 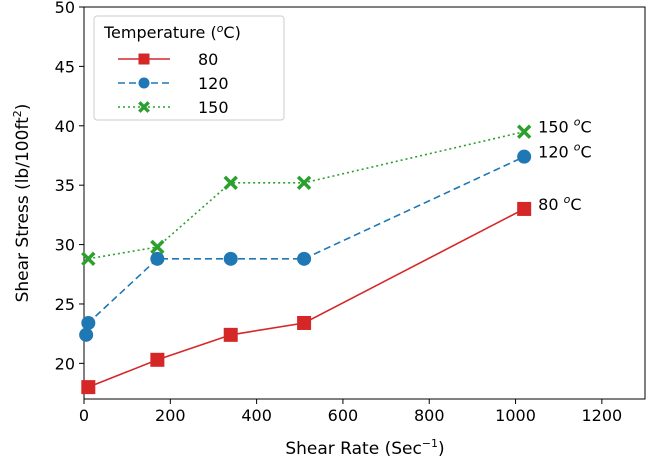 What do you see at coordinates (65, 245) in the screenshot?
I see `y-tick-label: 30` at bounding box center [65, 245].